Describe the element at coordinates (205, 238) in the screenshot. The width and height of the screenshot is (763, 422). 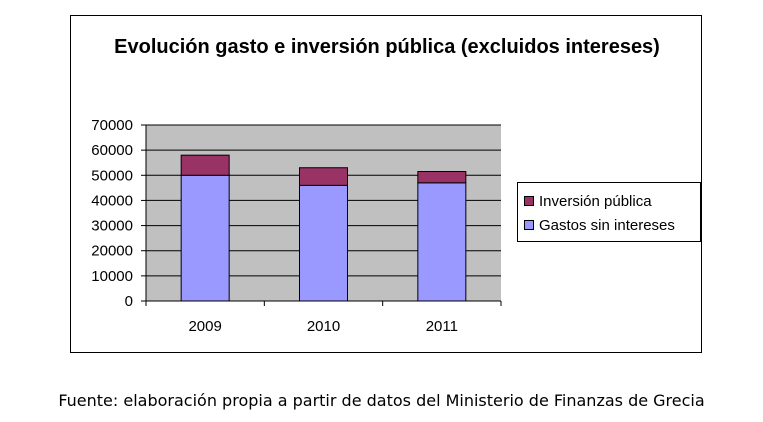
I see `bar-gastos-2009` at that location.